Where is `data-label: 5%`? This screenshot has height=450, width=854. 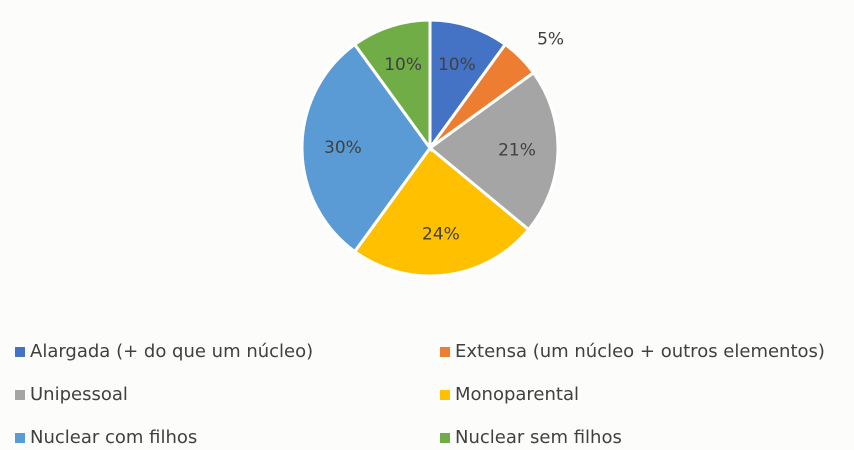
data-label: 5% is located at coordinates (550, 39).